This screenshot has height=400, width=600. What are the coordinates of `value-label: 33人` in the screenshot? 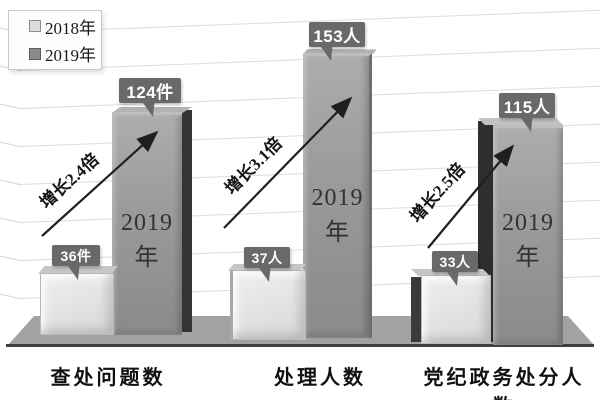 It's located at (455, 261).